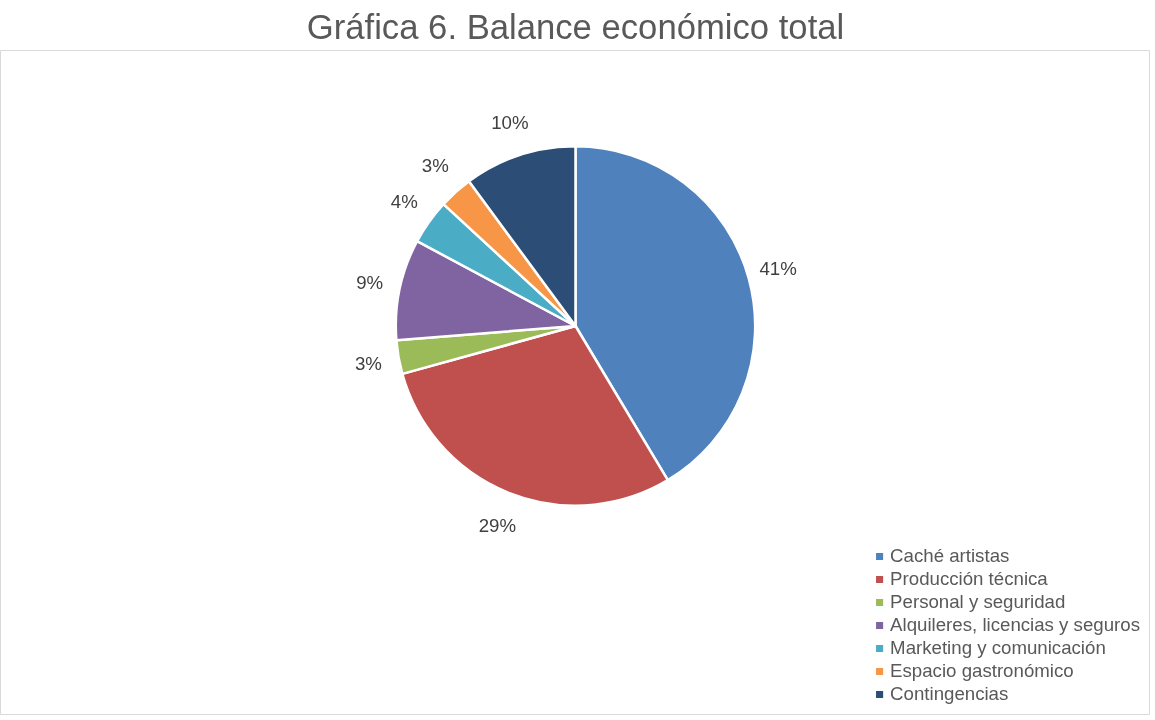 This screenshot has height=720, width=1155. Describe the element at coordinates (510, 122) in the screenshot. I see `data-label: 10%` at that location.